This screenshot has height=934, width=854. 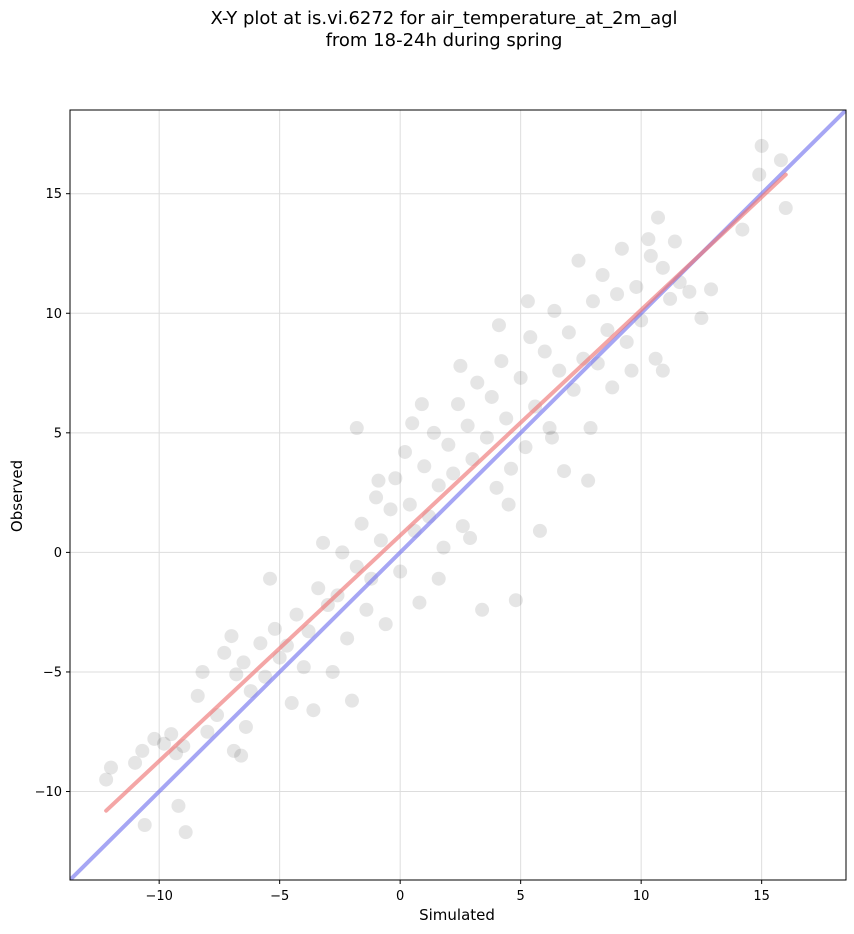 What do you see at coordinates (521, 896) in the screenshot?
I see `x-tick-label: 5` at bounding box center [521, 896].